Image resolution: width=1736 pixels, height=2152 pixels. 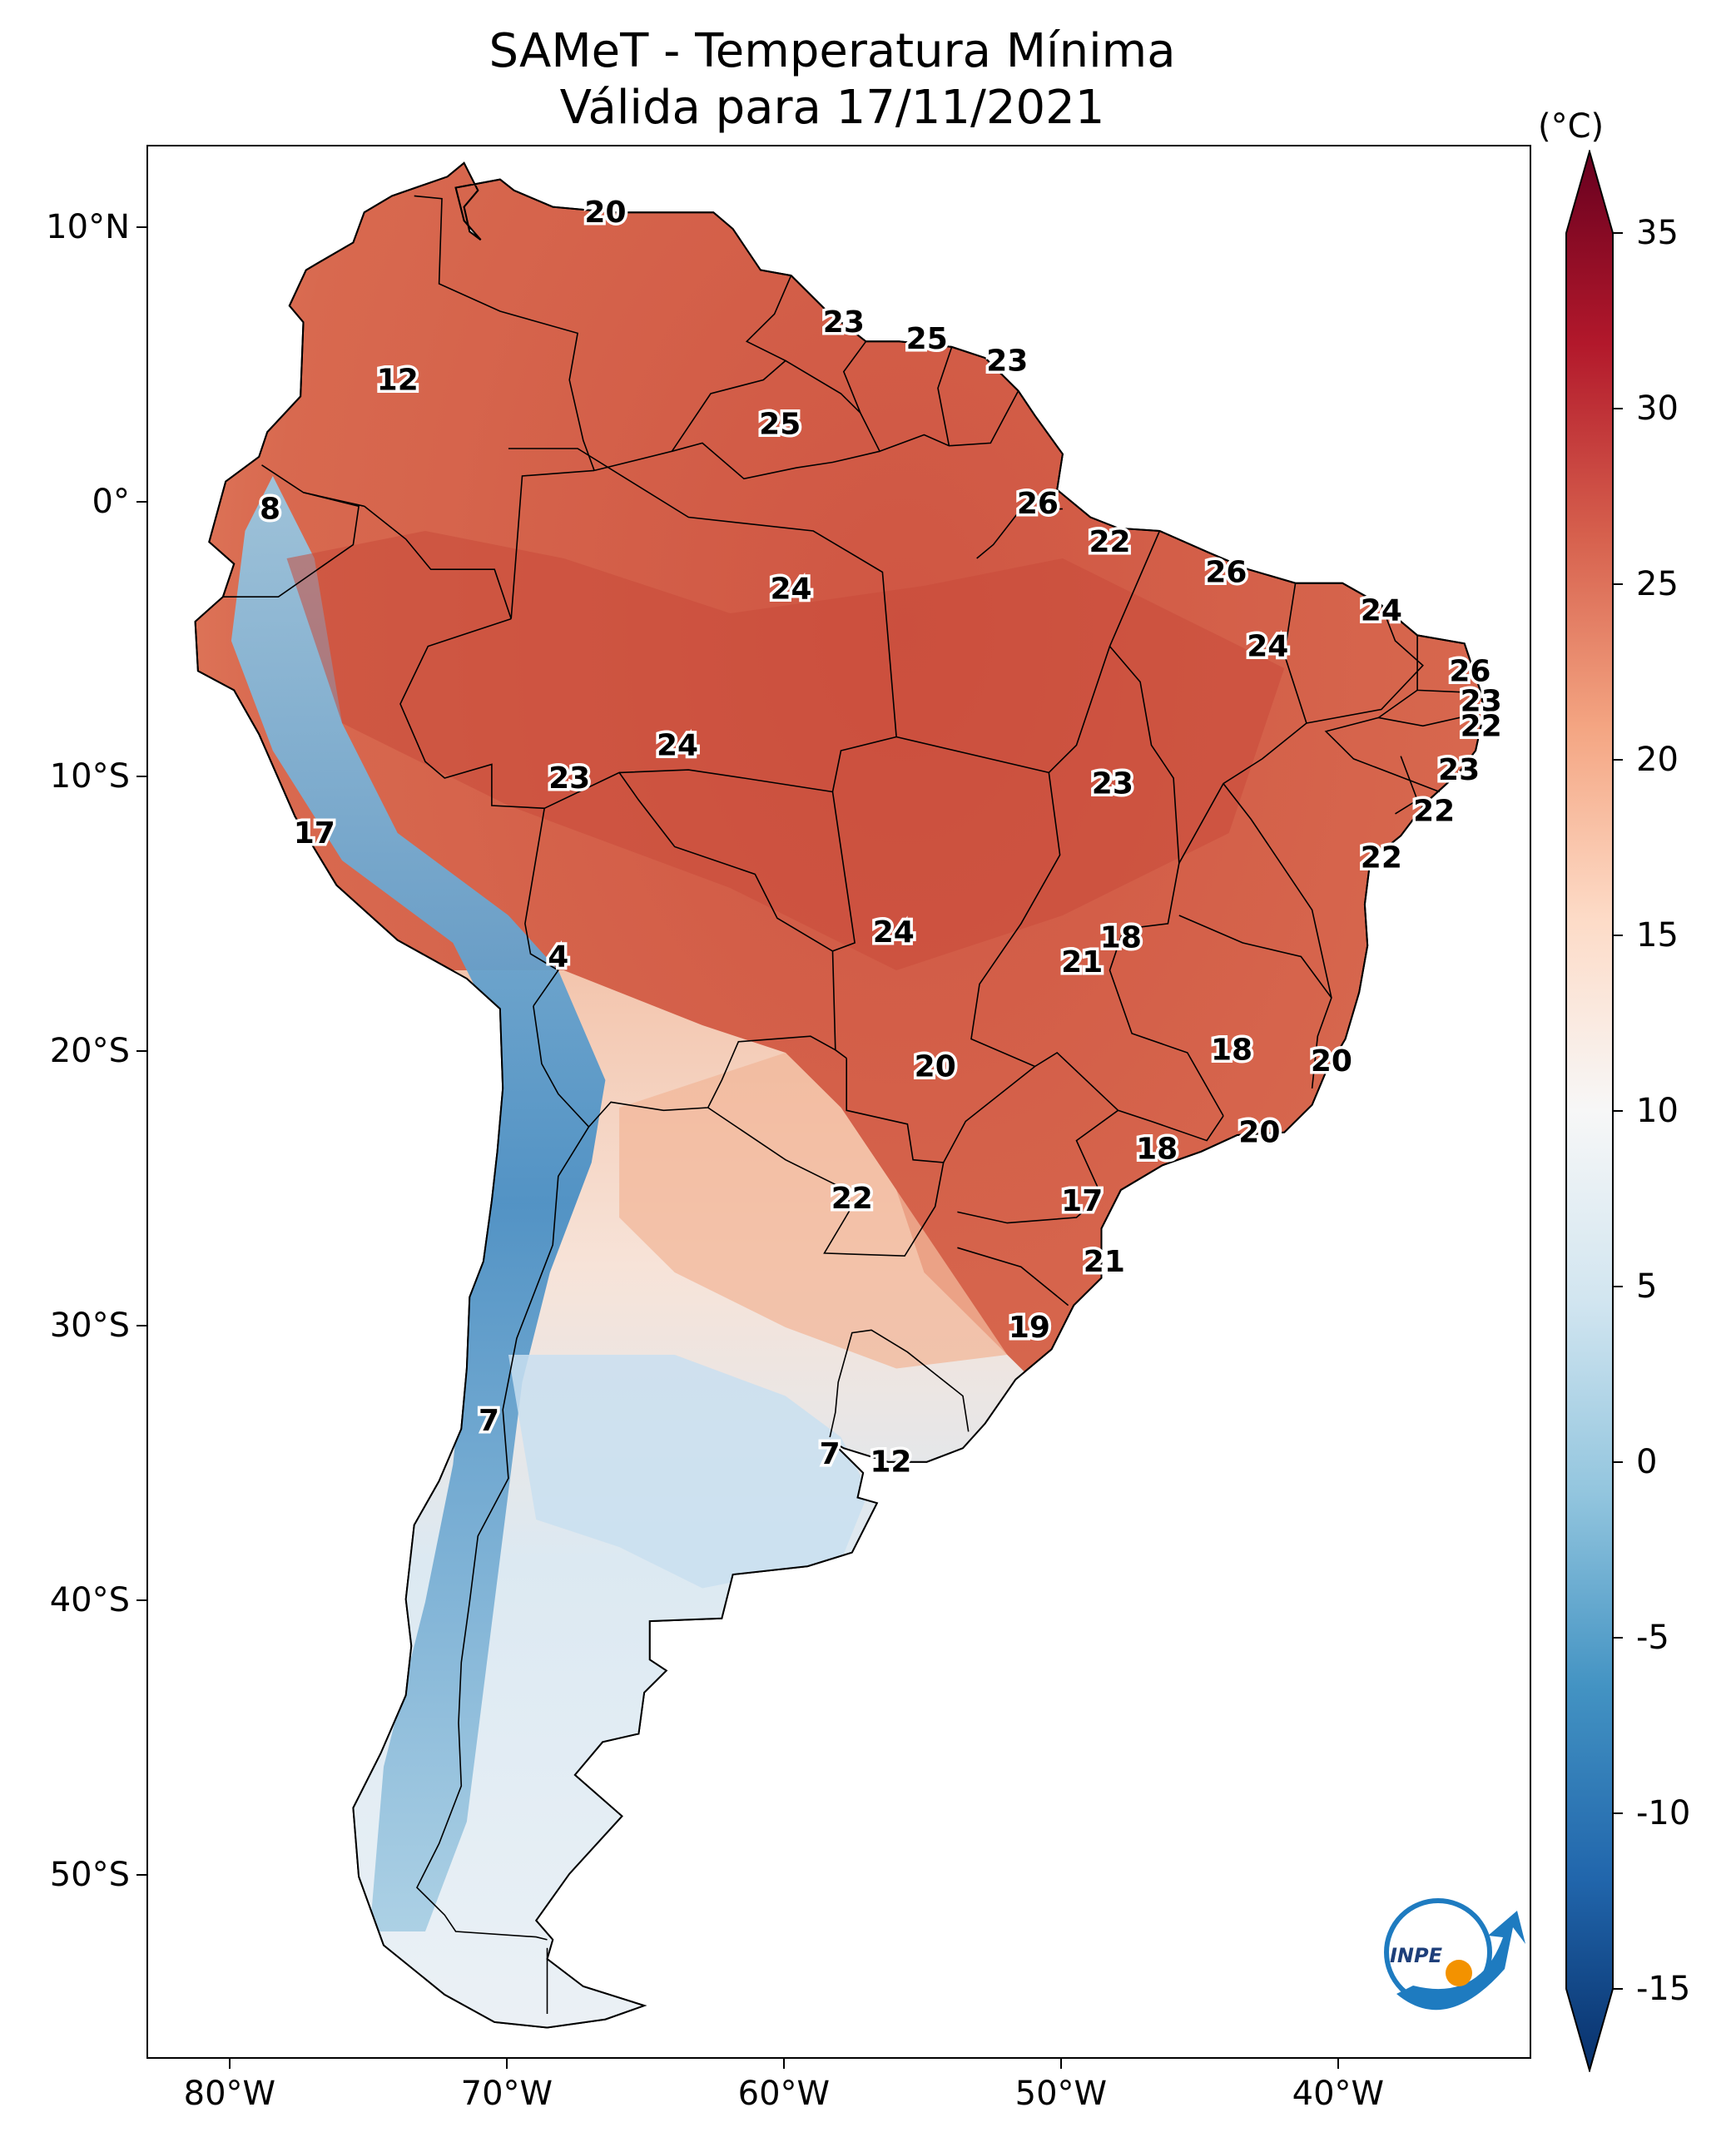 What do you see at coordinates (315, 833) in the screenshot?
I see `temperature-label: 17` at bounding box center [315, 833].